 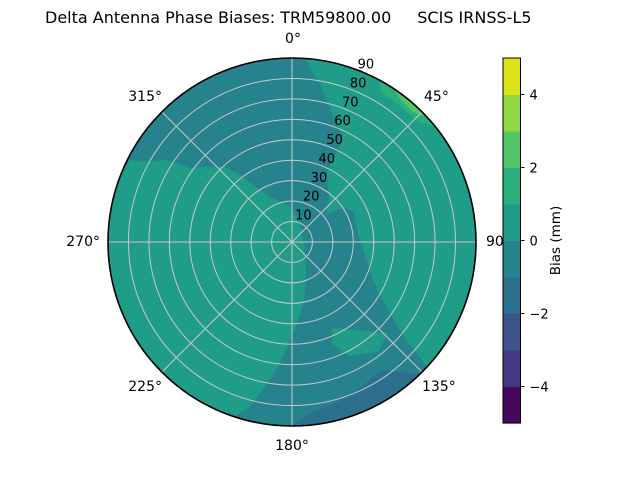 I want to click on zenith-label-40: 40, so click(x=327, y=159).